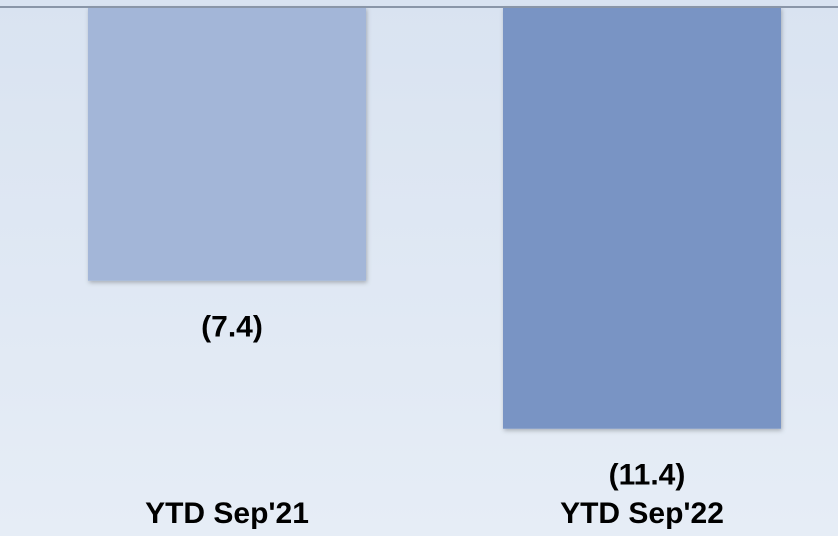 The image size is (838, 536). What do you see at coordinates (232, 327) in the screenshot?
I see `data-label: (7.4)` at bounding box center [232, 327].